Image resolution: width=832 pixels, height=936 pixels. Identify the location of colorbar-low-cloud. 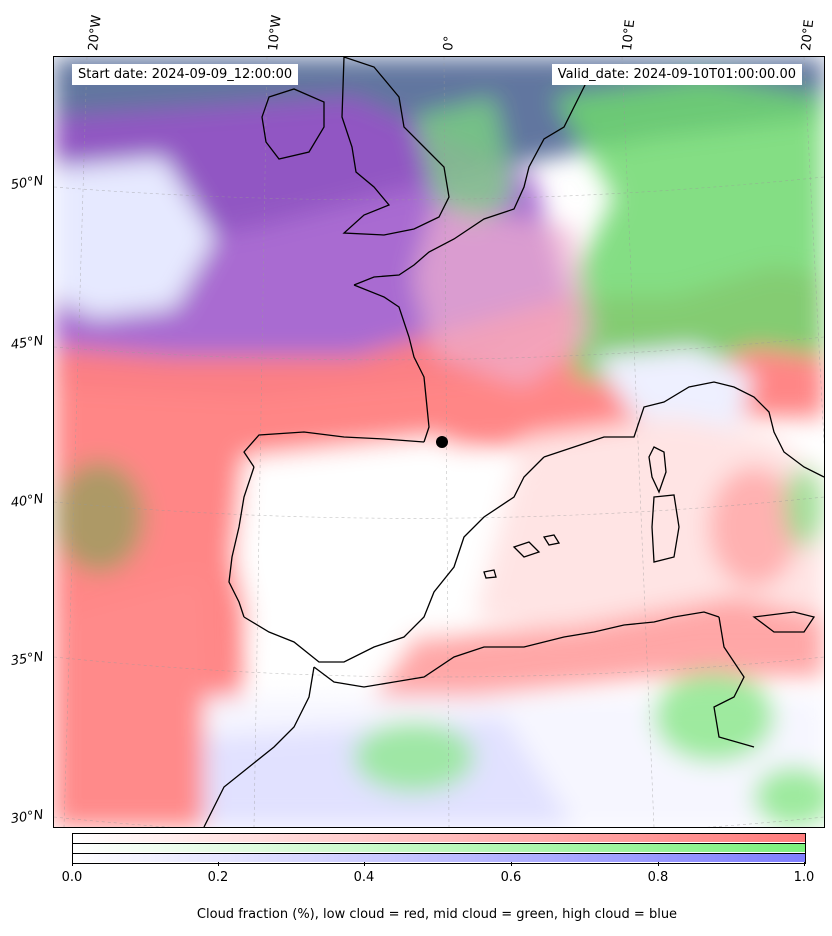
(439, 838).